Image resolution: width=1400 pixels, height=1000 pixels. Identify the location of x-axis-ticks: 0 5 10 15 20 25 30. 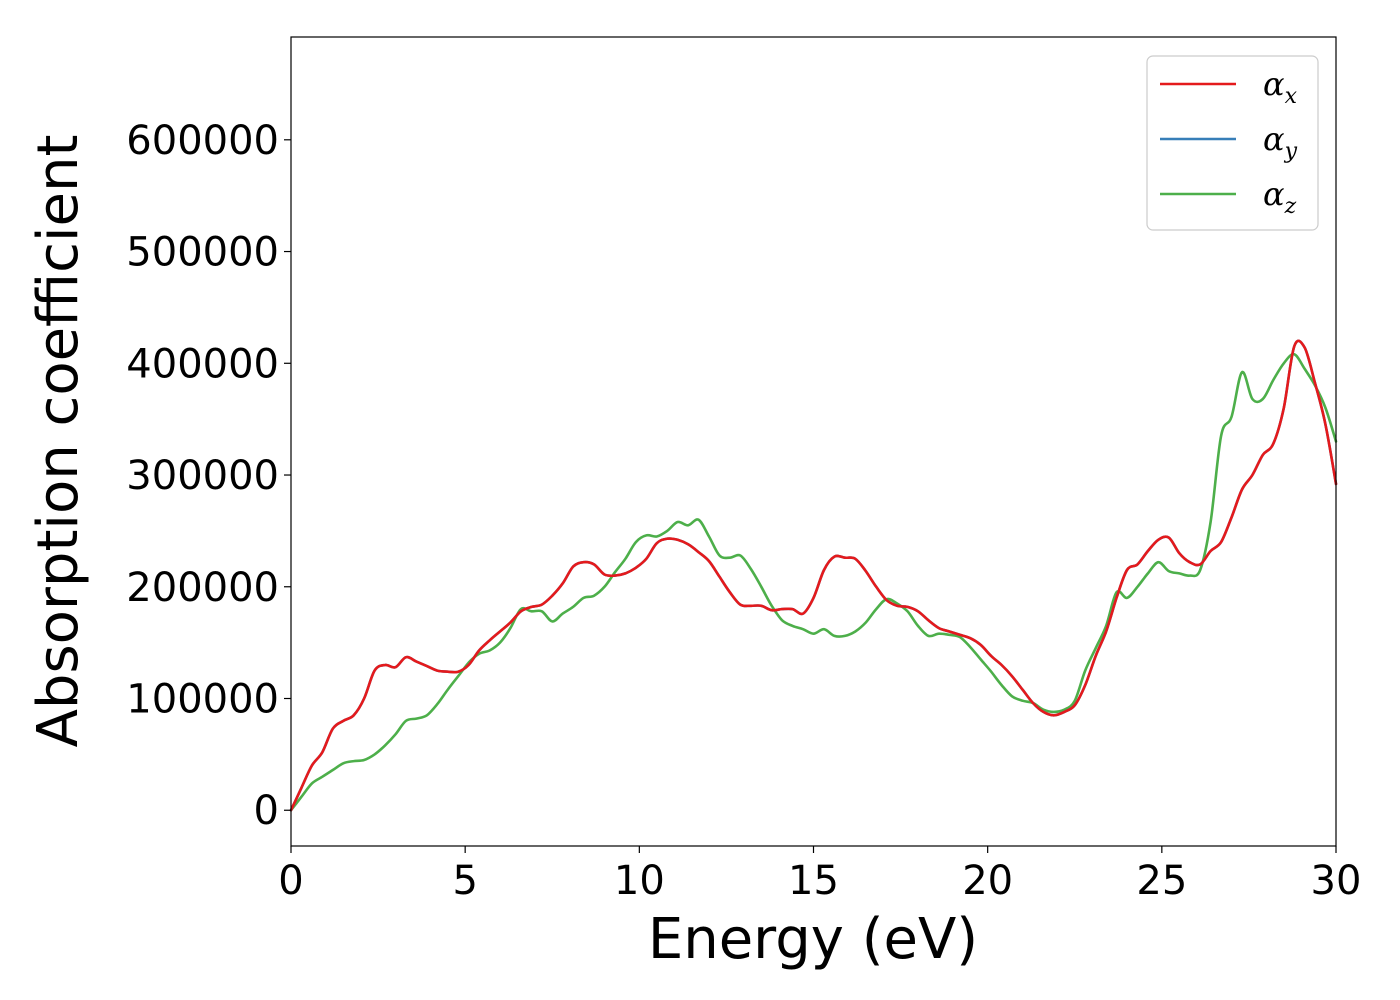
(819, 875).